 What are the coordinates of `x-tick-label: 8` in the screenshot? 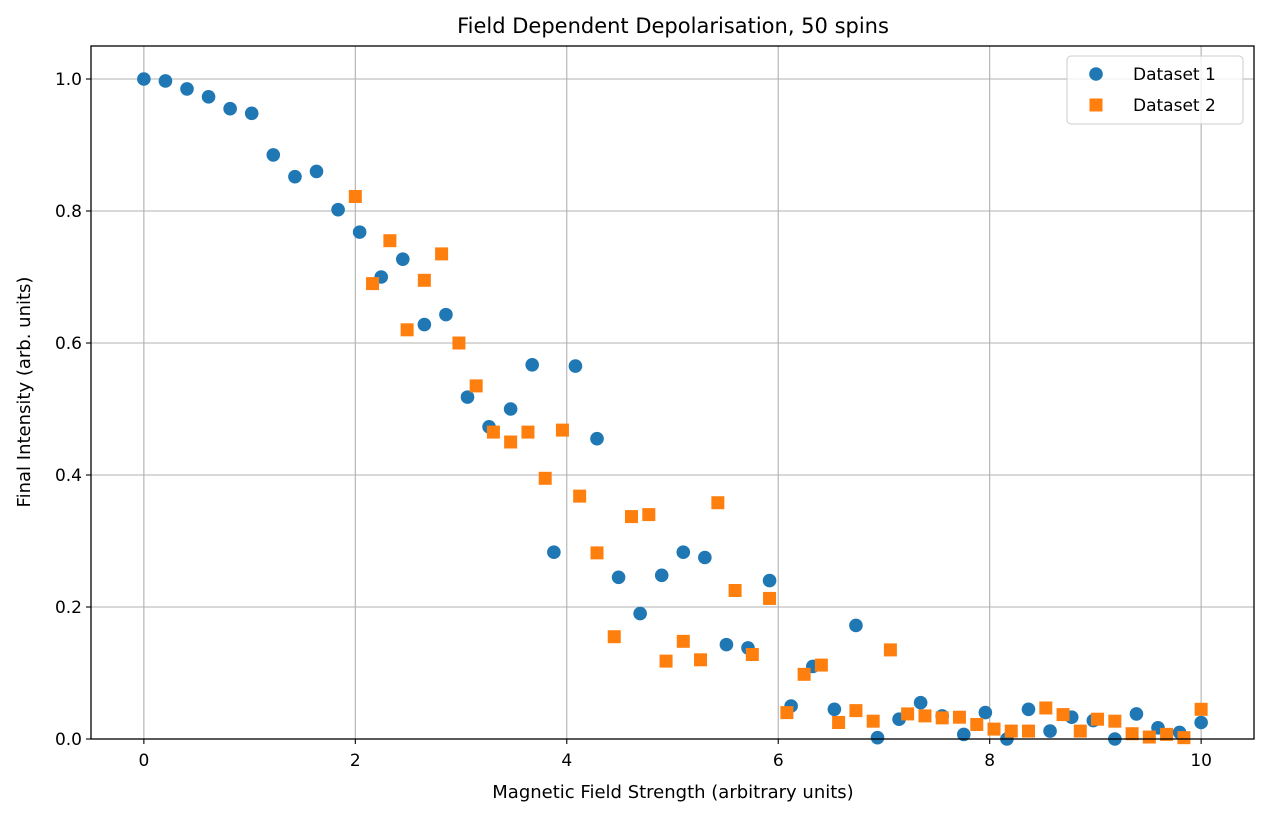 It's located at (989, 761).